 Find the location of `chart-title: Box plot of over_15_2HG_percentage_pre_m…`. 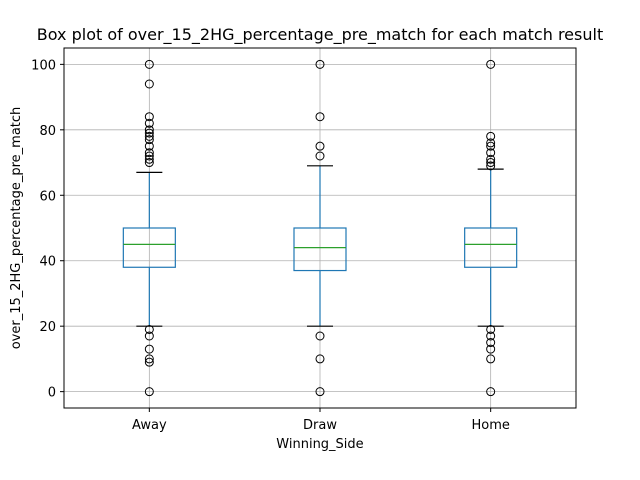

chart-title: Box plot of over_15_2HG_percentage_pre_m… is located at coordinates (320, 35).